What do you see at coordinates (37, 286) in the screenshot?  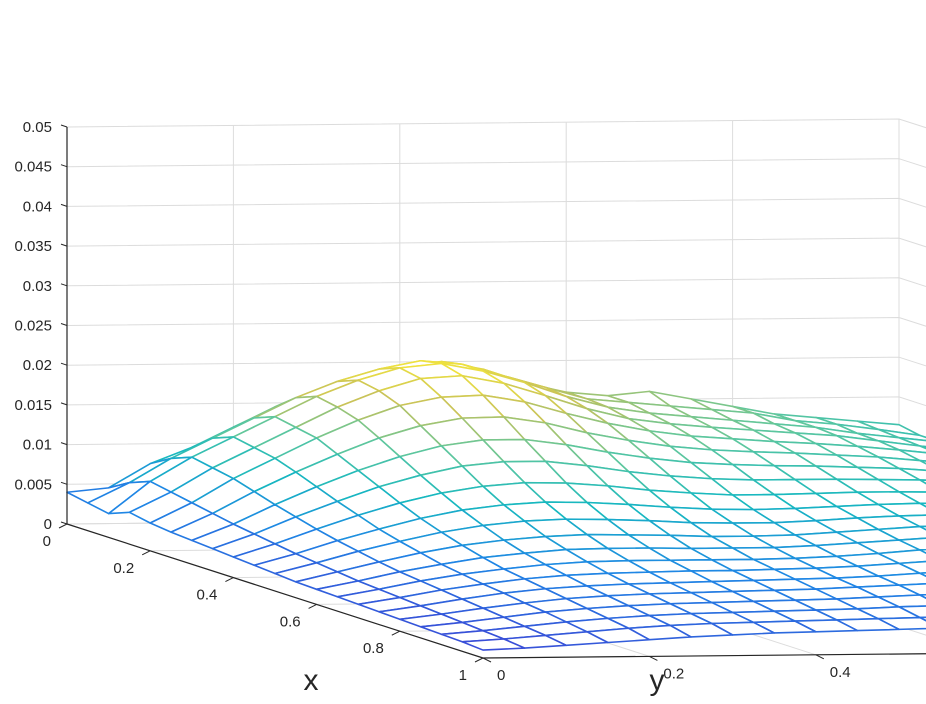 I see `z-tick-label: 0.03` at bounding box center [37, 286].